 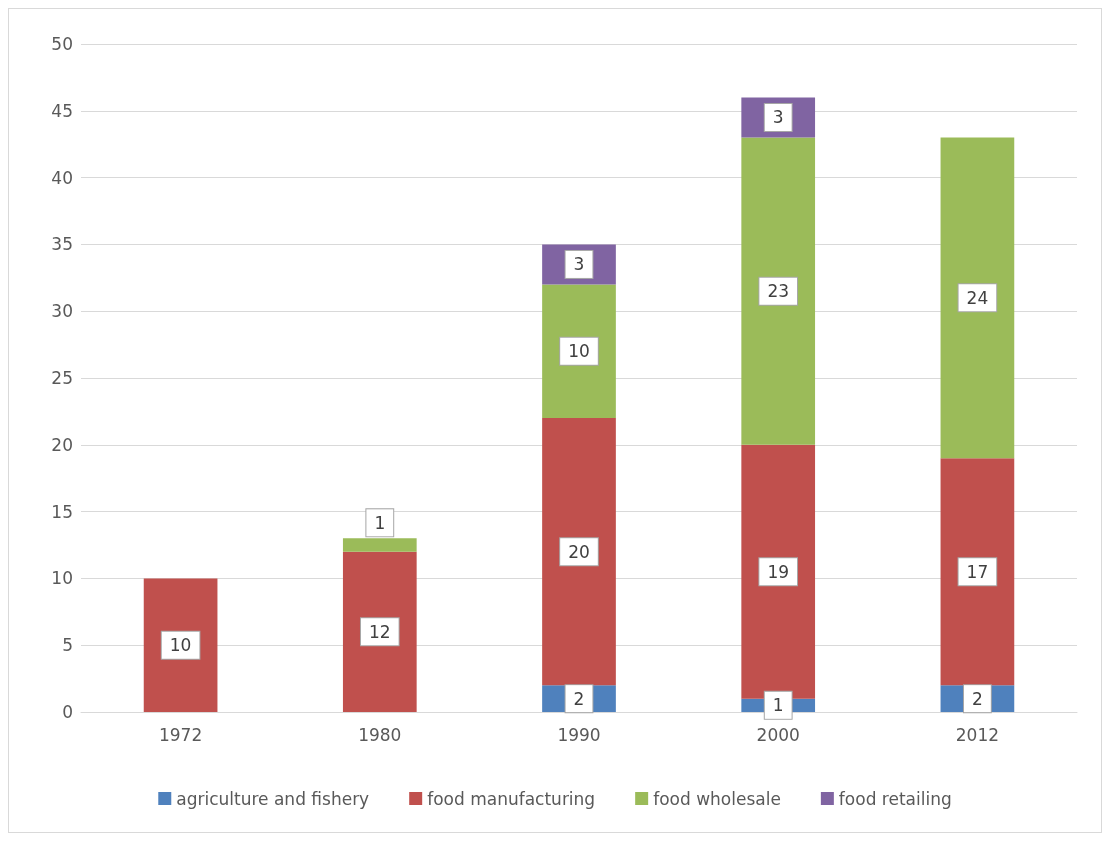 I want to click on x-tick-label: 1990, so click(x=579, y=734).